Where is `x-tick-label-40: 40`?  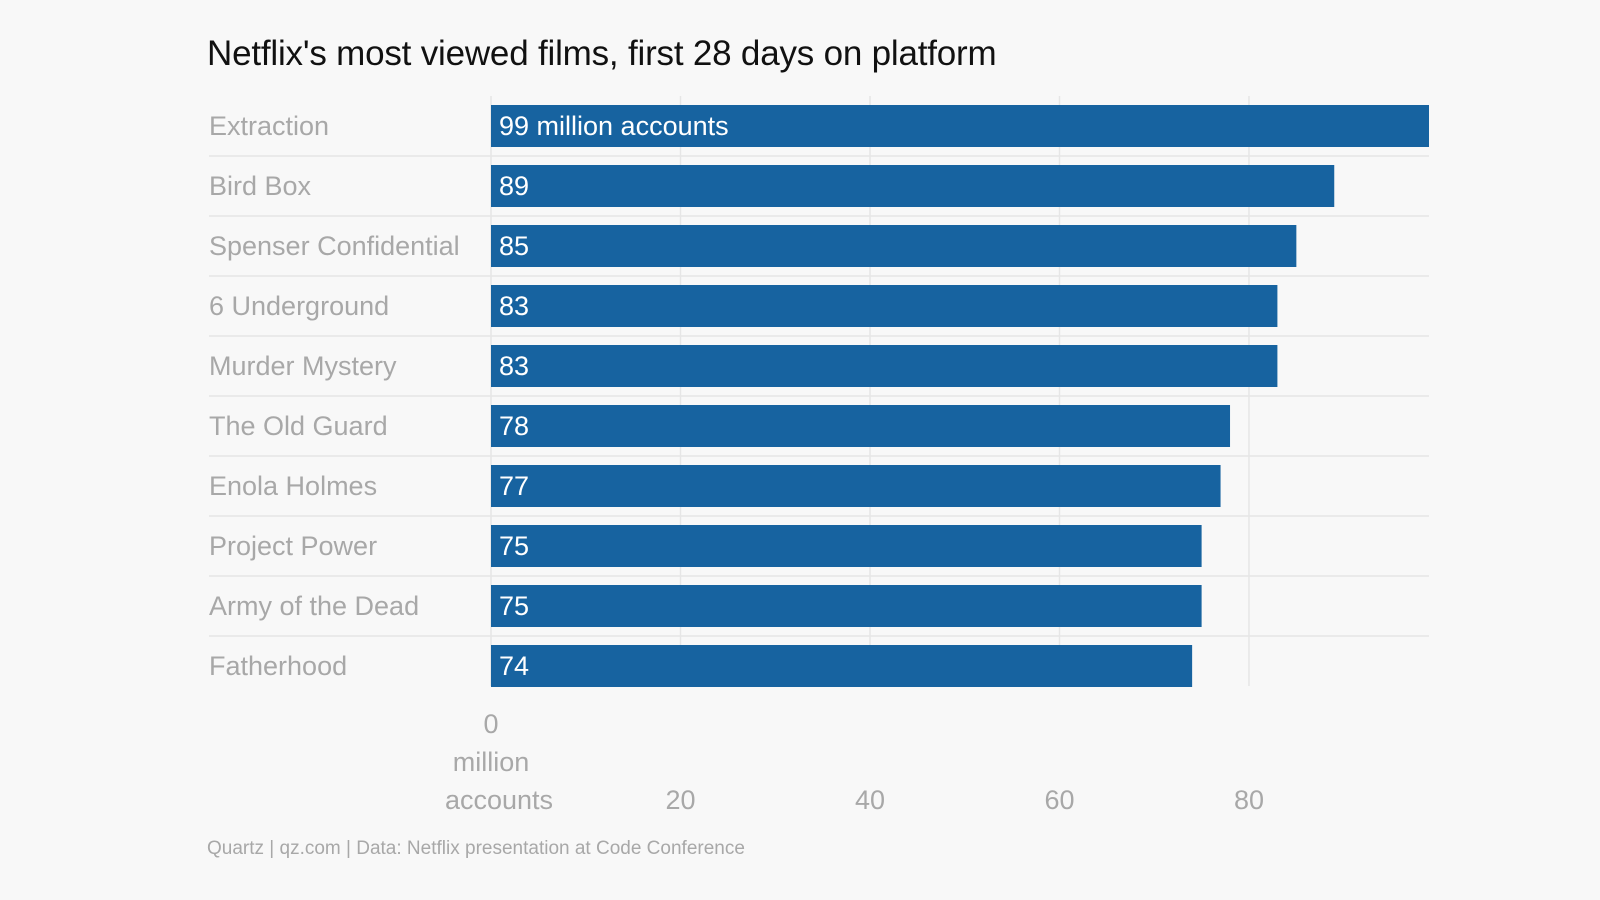 x-tick-label-40: 40 is located at coordinates (870, 800).